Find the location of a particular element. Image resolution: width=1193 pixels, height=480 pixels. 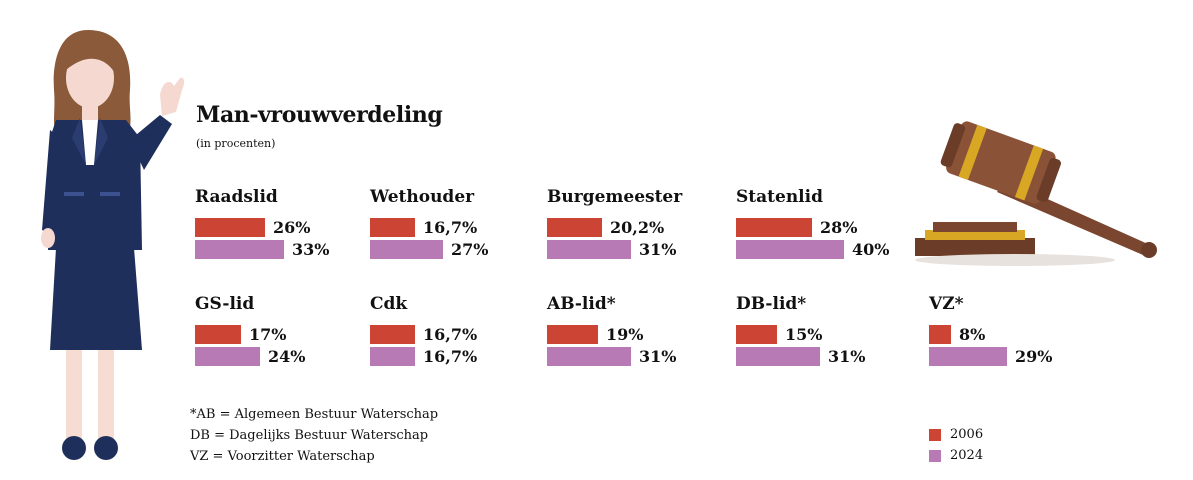

value-label-gs-lid-2024: 24% is located at coordinates (287, 356).